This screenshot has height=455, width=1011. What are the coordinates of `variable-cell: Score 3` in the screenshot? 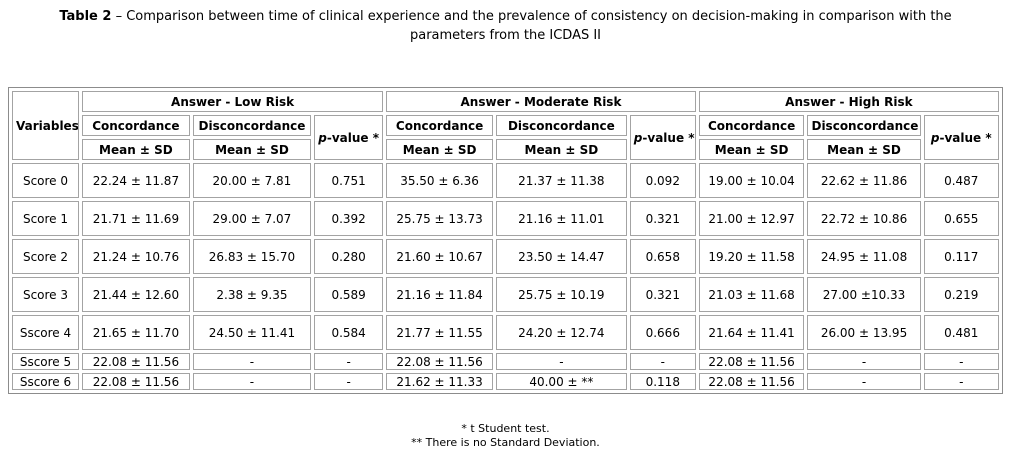 It's located at (45, 294).